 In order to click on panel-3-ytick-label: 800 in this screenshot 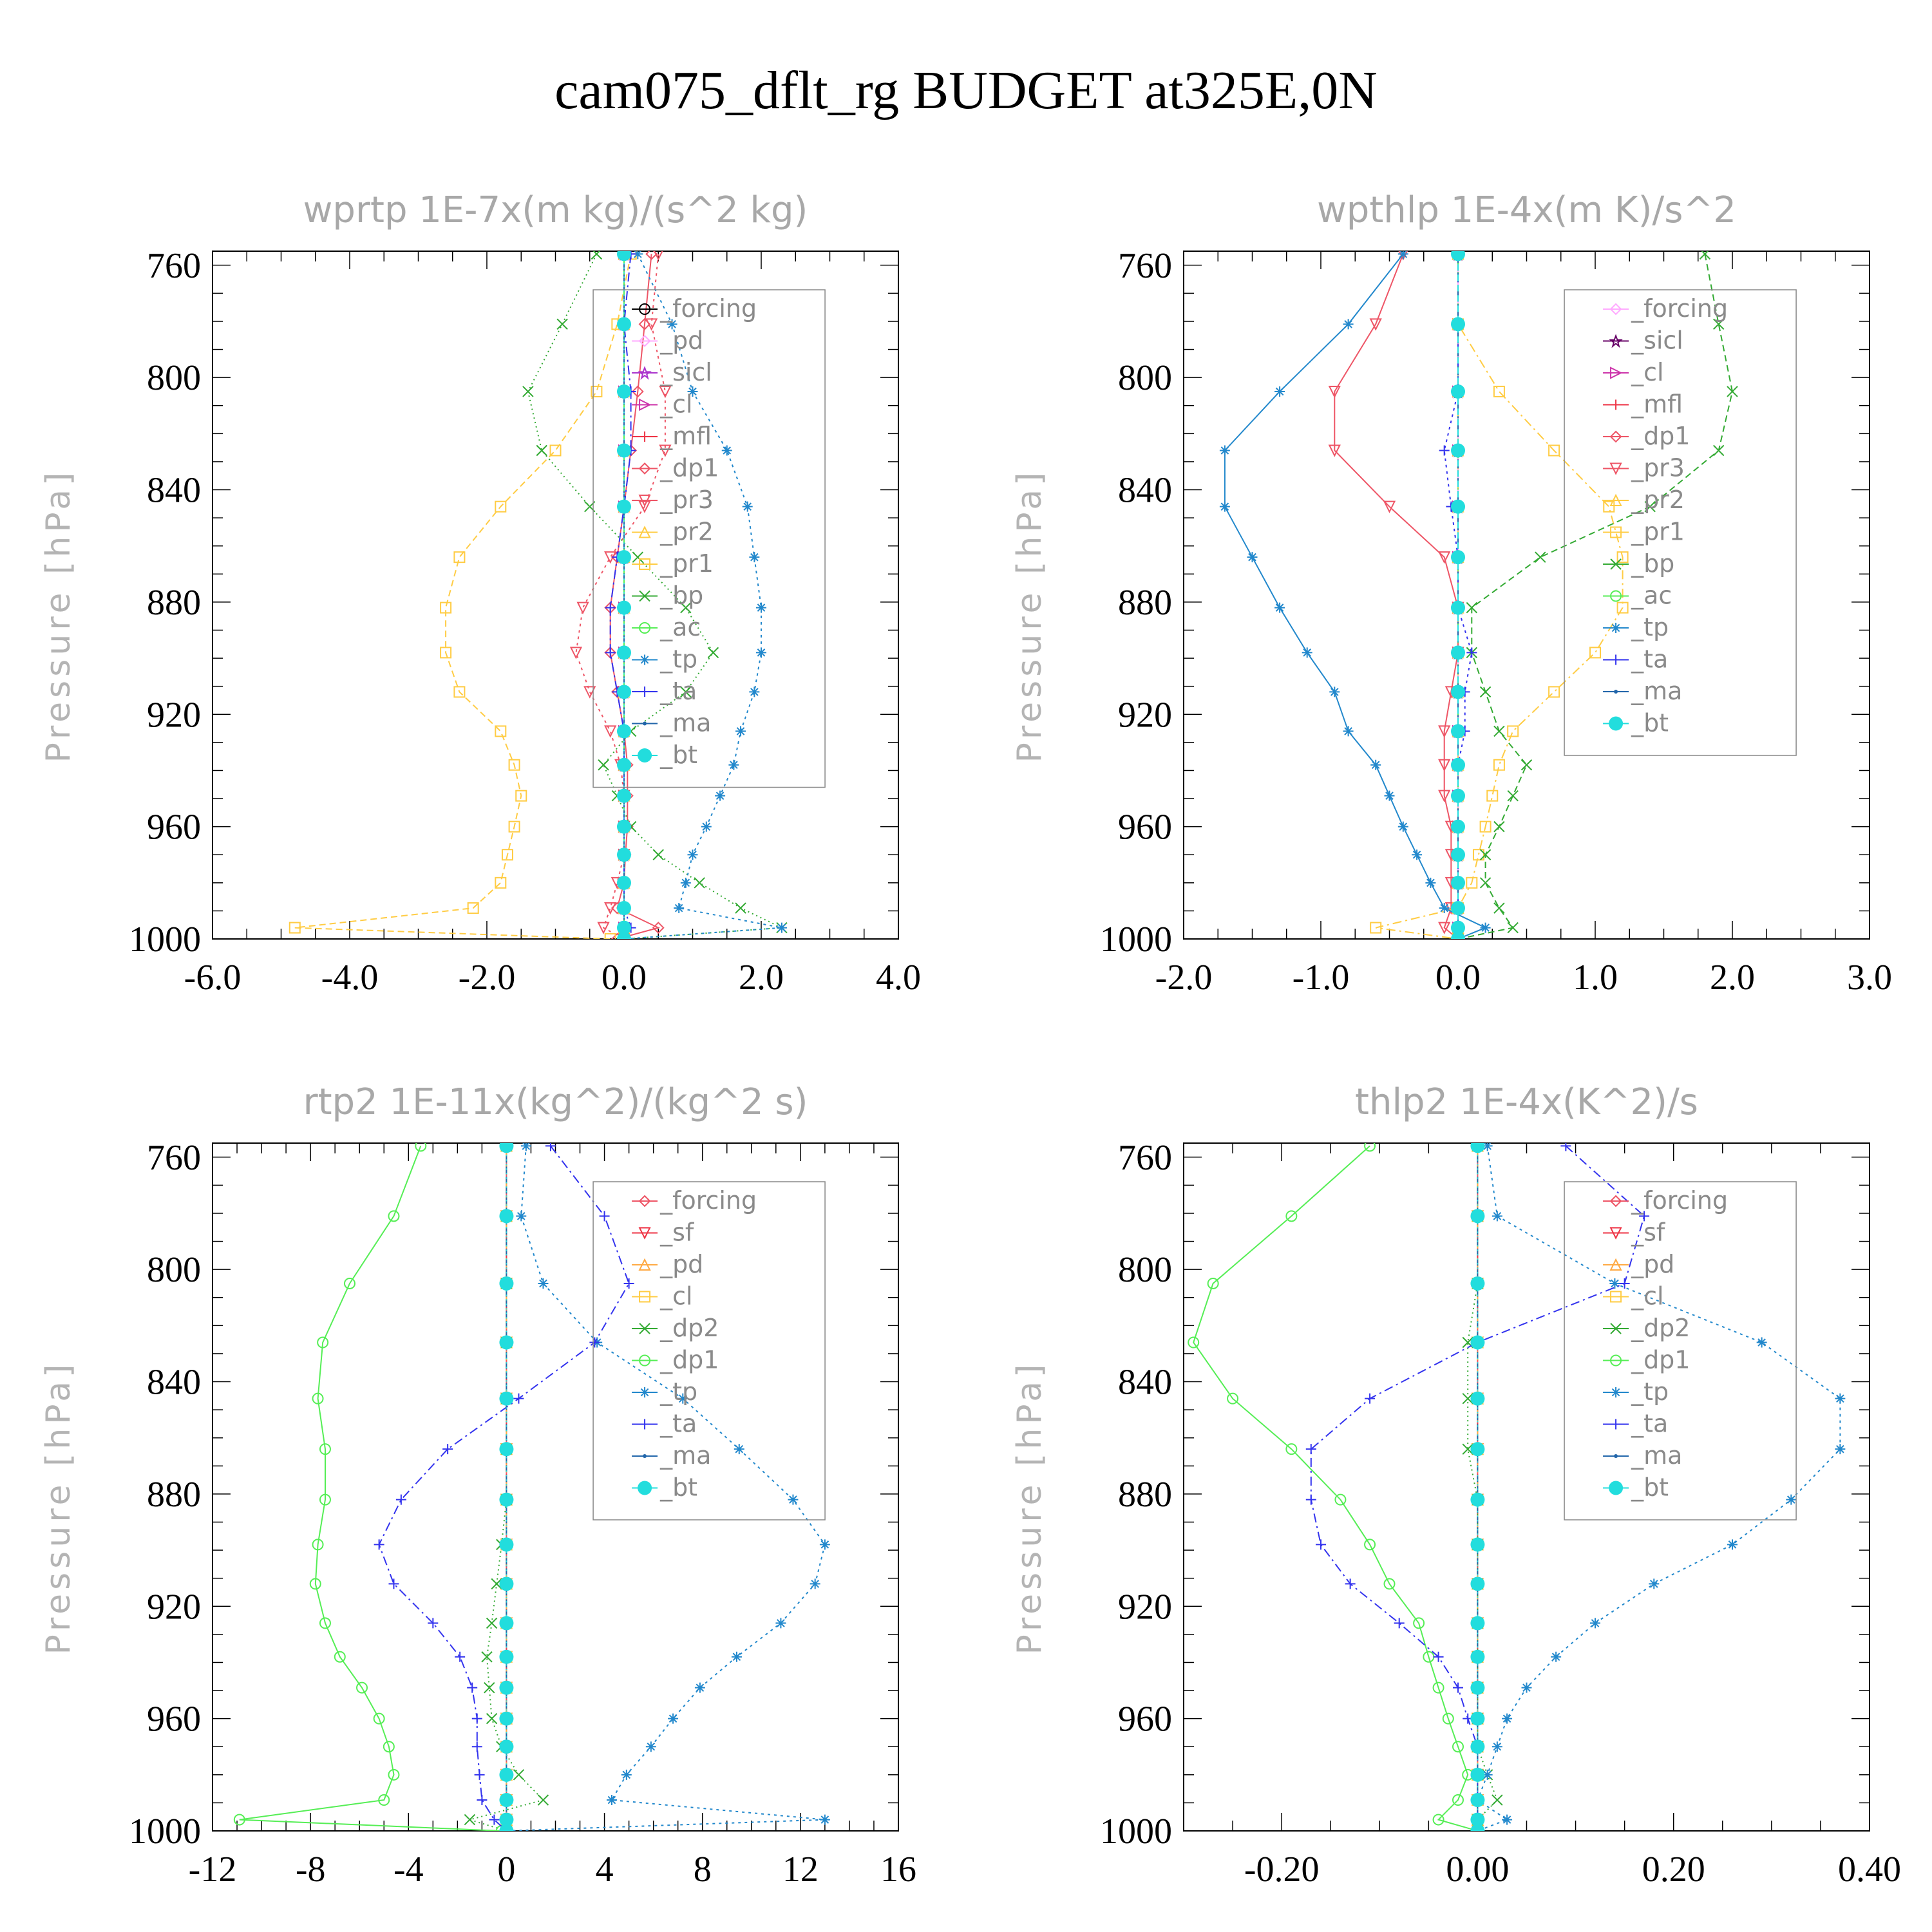, I will do `click(174, 1270)`.